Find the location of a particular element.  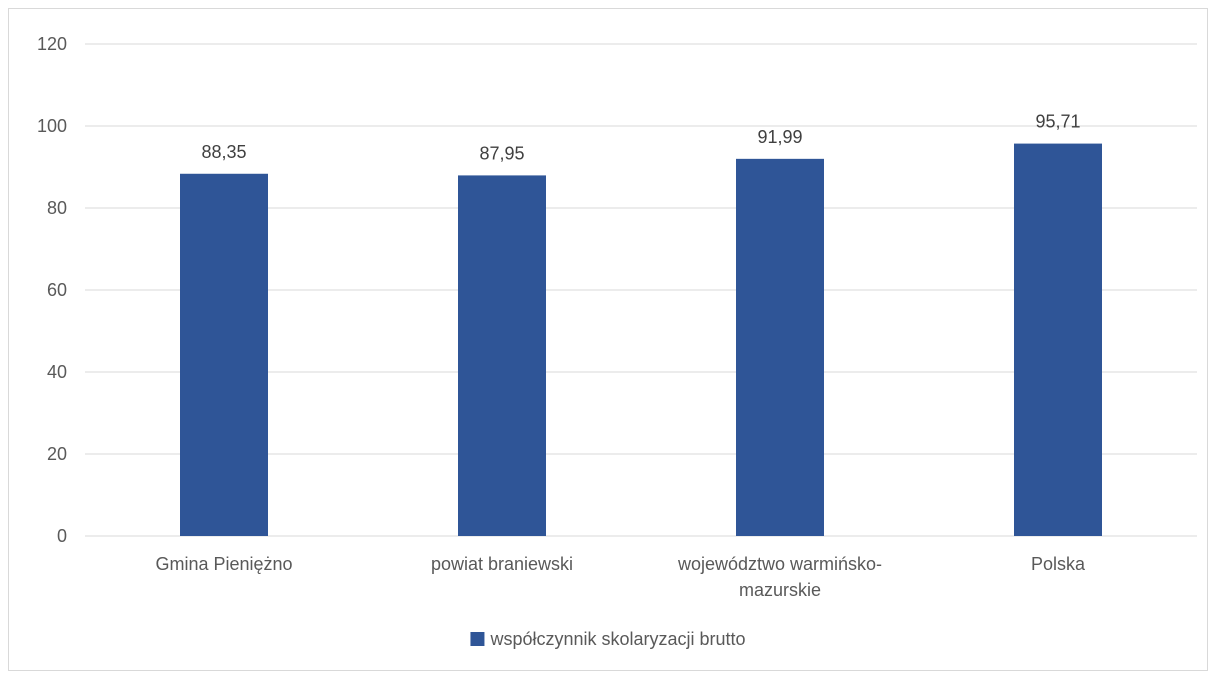

y-tick-label: 40 is located at coordinates (57, 372).